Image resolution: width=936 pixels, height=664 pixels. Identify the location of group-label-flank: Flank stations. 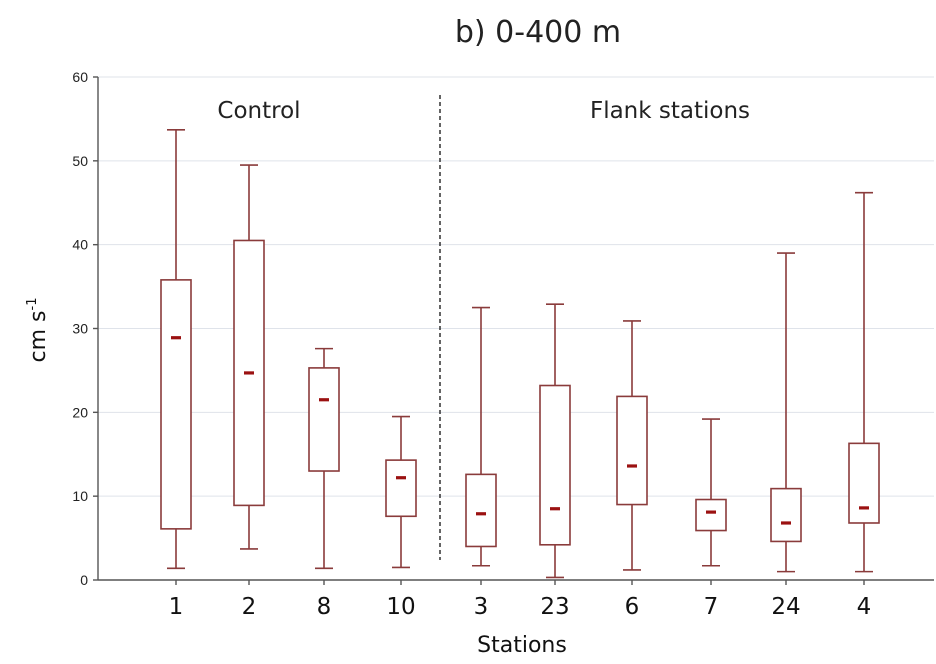
(670, 111).